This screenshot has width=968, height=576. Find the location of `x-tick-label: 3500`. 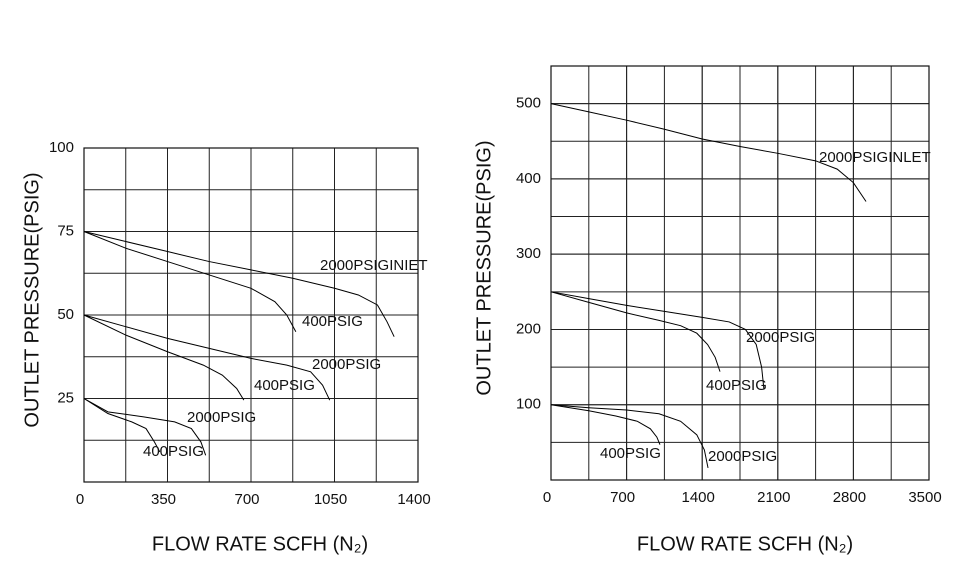

x-tick-label: 3500 is located at coordinates (924, 497).